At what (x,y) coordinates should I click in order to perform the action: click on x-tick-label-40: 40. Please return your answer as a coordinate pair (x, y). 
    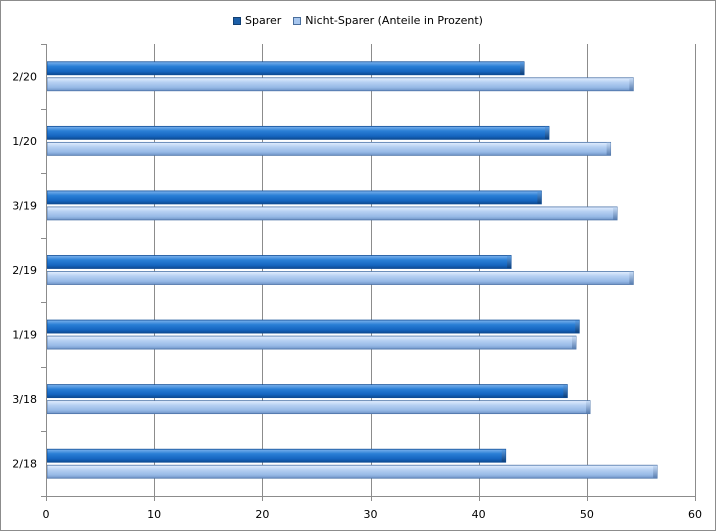
    Looking at the image, I should click on (479, 514).